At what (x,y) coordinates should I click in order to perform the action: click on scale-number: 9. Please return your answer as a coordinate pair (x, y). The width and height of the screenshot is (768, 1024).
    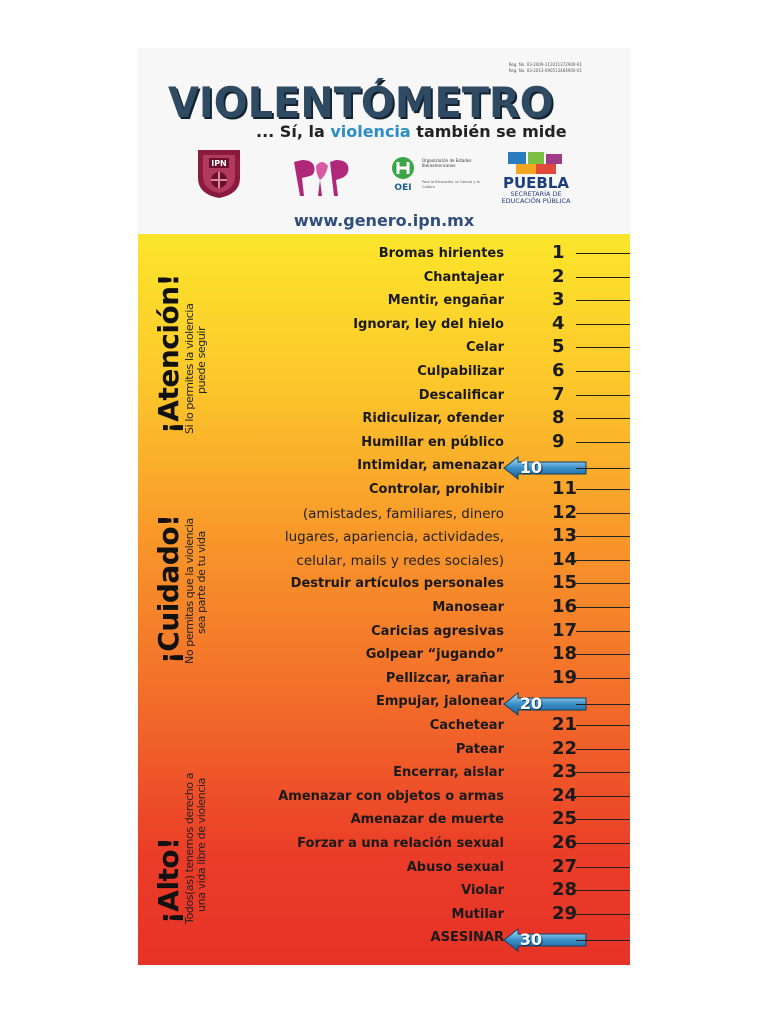
    Looking at the image, I should click on (558, 441).